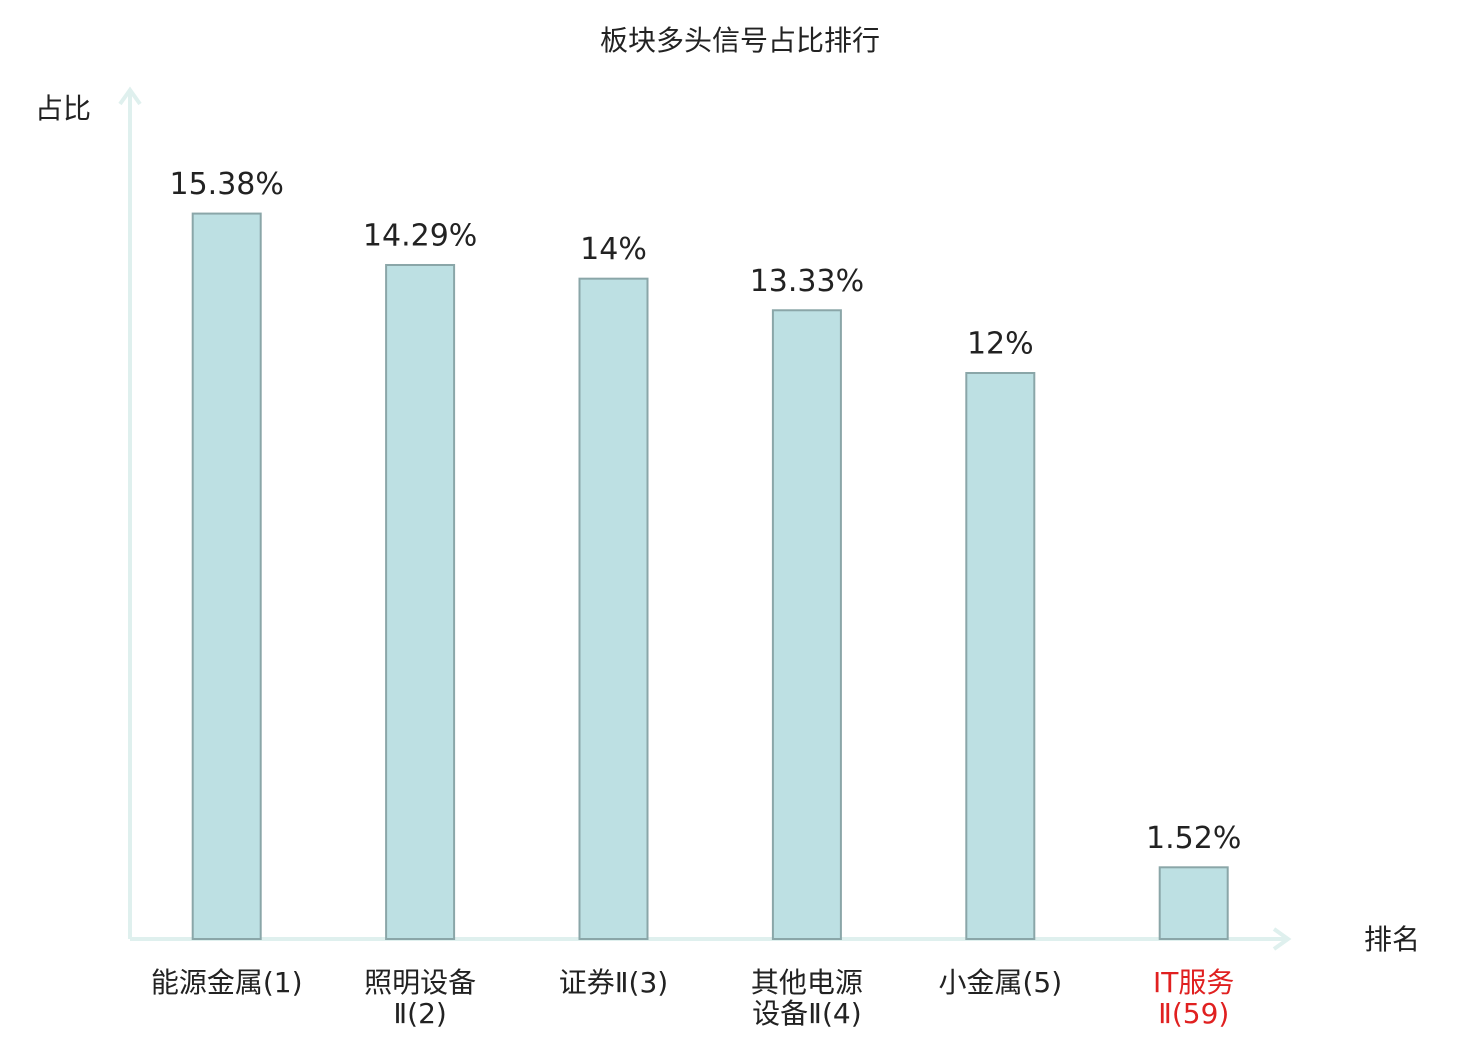 The height and width of the screenshot is (1040, 1480). Describe the element at coordinates (1193, 838) in the screenshot. I see `value-label: 1.52%` at that location.